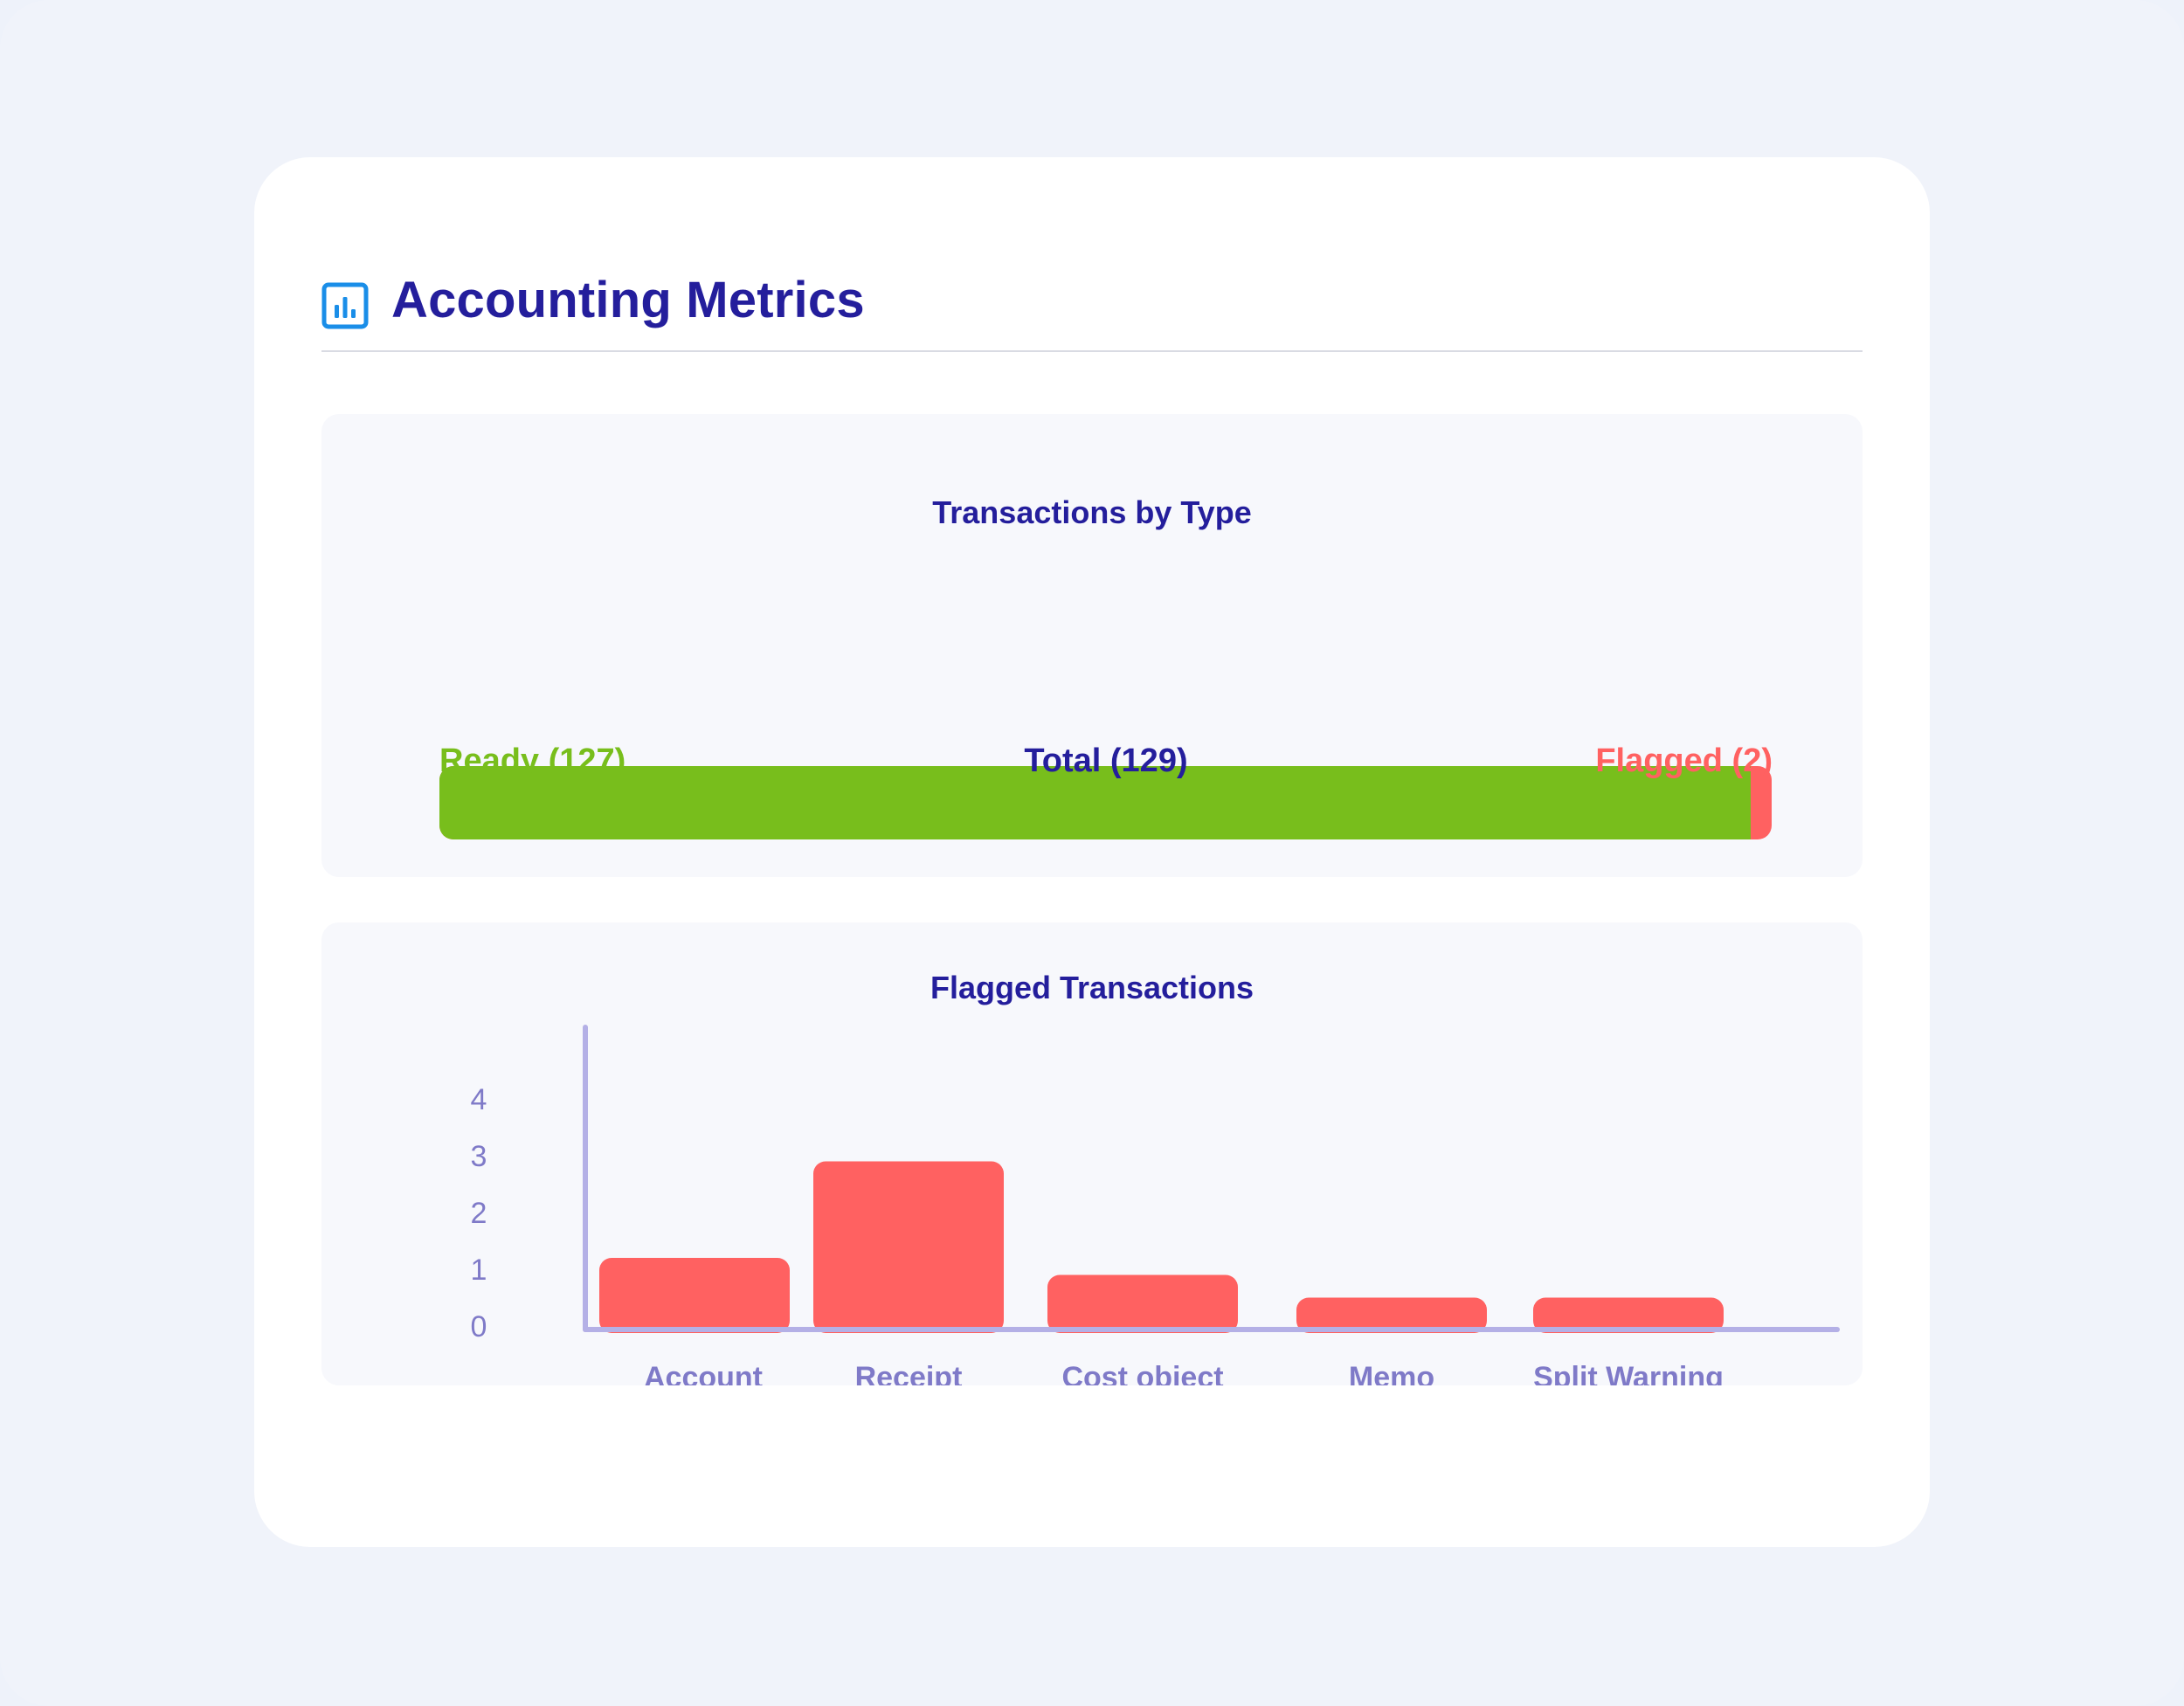 This screenshot has width=2184, height=1706. I want to click on ready-progress-fill, so click(1095, 802).